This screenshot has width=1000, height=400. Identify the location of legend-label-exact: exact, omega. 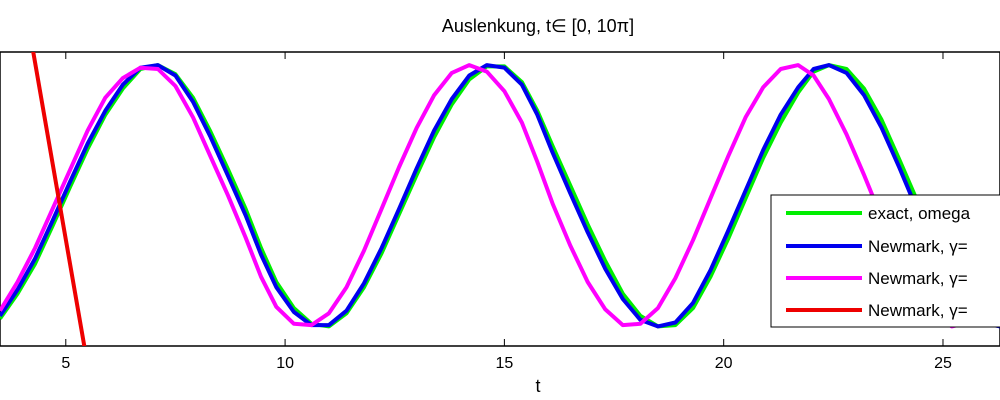
(919, 213).